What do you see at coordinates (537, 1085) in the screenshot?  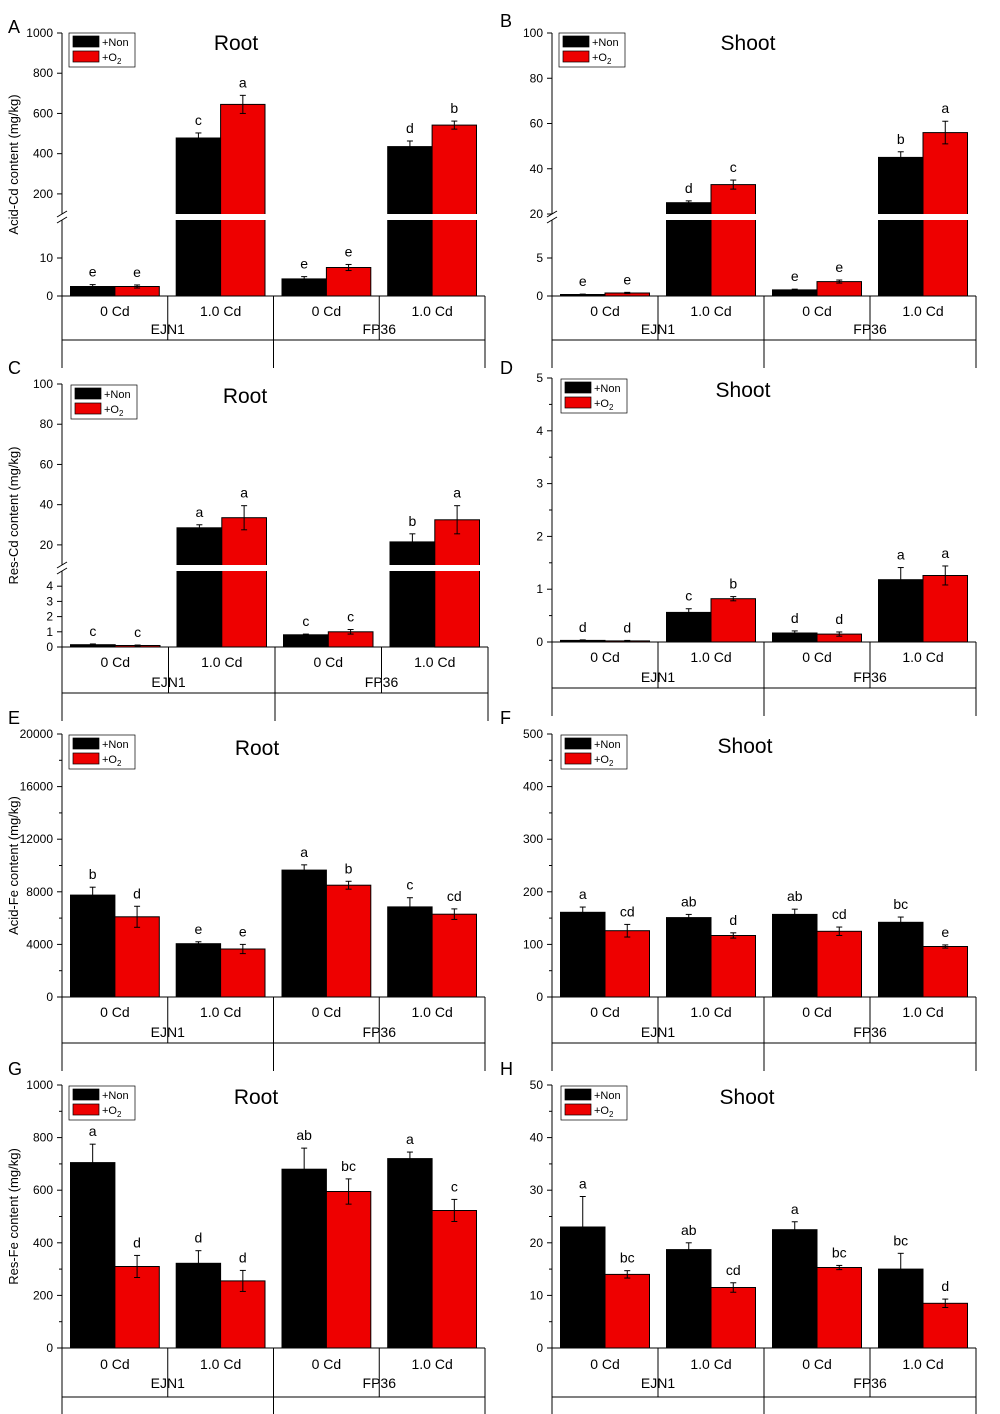 I see `y-tick-label: 50` at bounding box center [537, 1085].